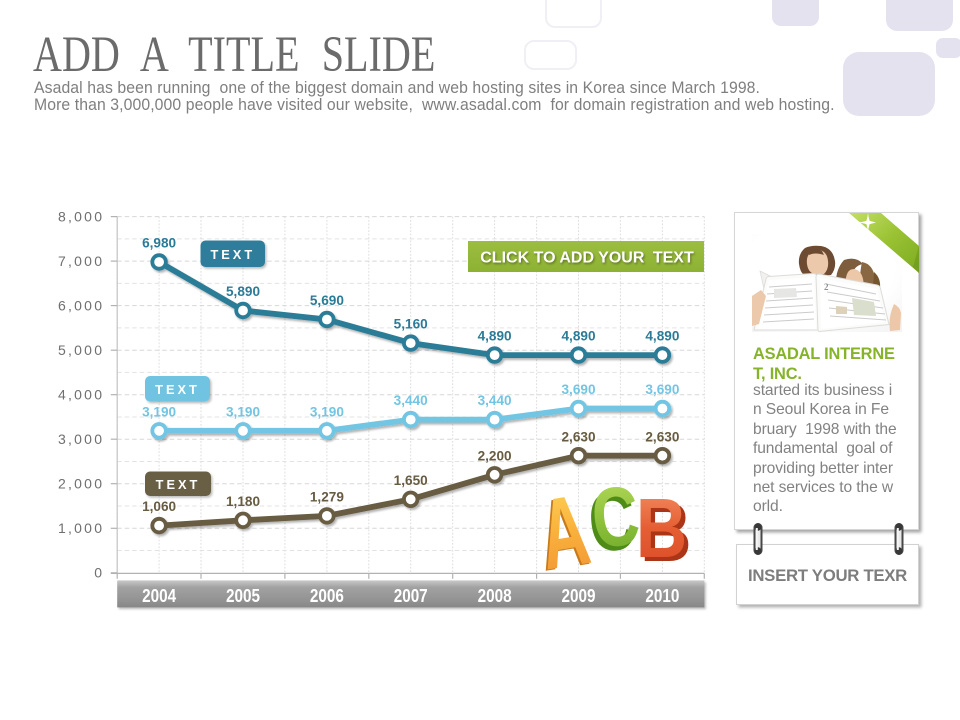 The width and height of the screenshot is (960, 720). What do you see at coordinates (327, 596) in the screenshot?
I see `svg-text: 2006` at bounding box center [327, 596].